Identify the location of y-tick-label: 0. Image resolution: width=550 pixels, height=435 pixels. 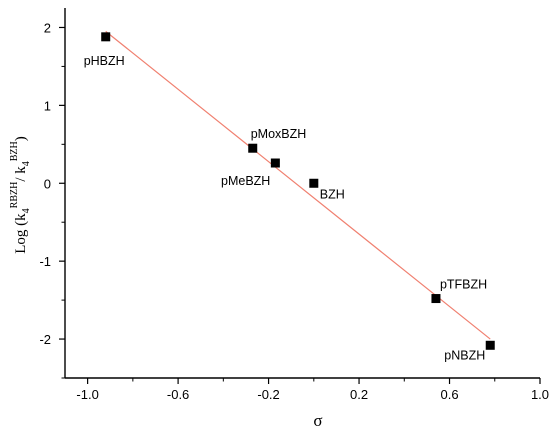
(47, 183).